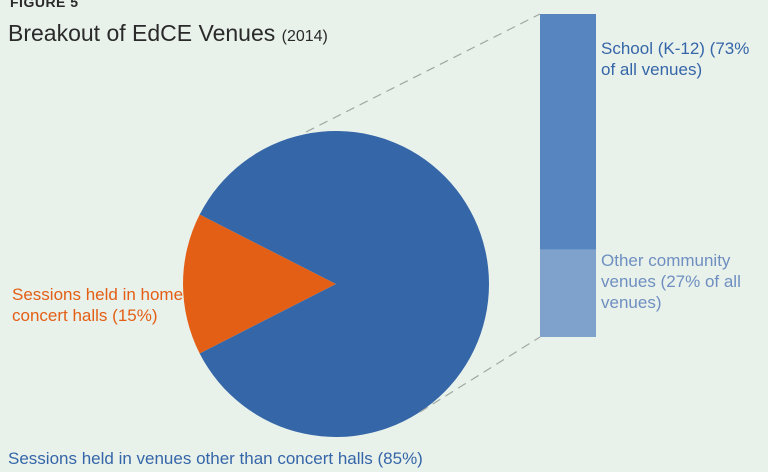 The width and height of the screenshot is (768, 472). Describe the element at coordinates (259, 284) in the screenshot. I see `pie-slice-home-concert-halls` at that location.